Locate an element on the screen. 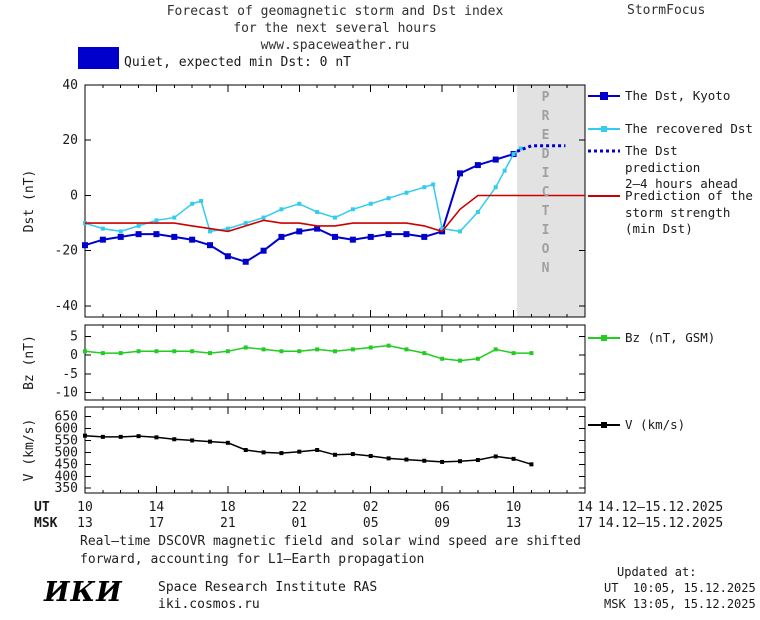 This screenshot has width=760, height=620. dst-ytick-label: 0 is located at coordinates (74, 195).